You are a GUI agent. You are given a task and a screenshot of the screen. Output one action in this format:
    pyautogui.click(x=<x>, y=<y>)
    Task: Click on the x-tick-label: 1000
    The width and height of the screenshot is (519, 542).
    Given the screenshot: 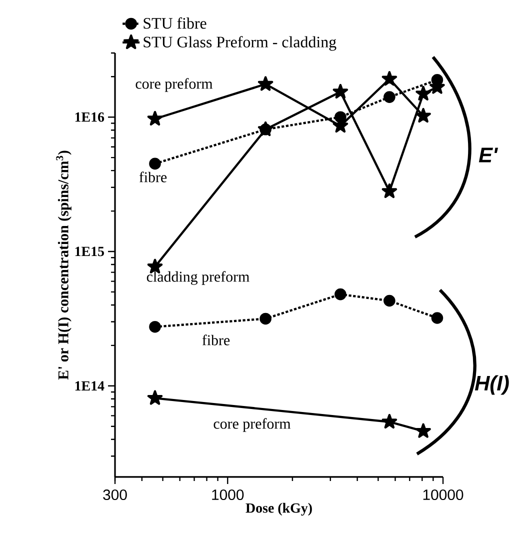 What is the action you would take?
    pyautogui.click(x=228, y=494)
    